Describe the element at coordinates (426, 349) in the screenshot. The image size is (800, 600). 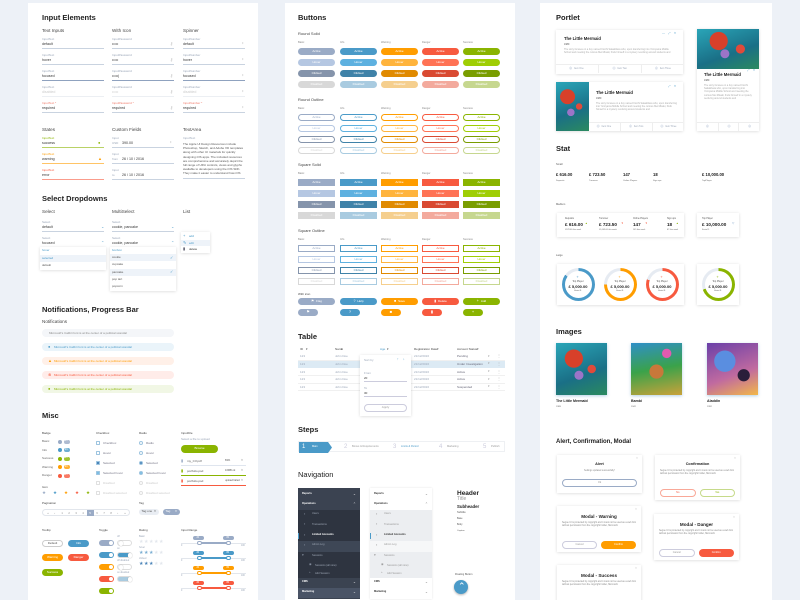
I see `column-header-registration-date: Registration Date` at that location.